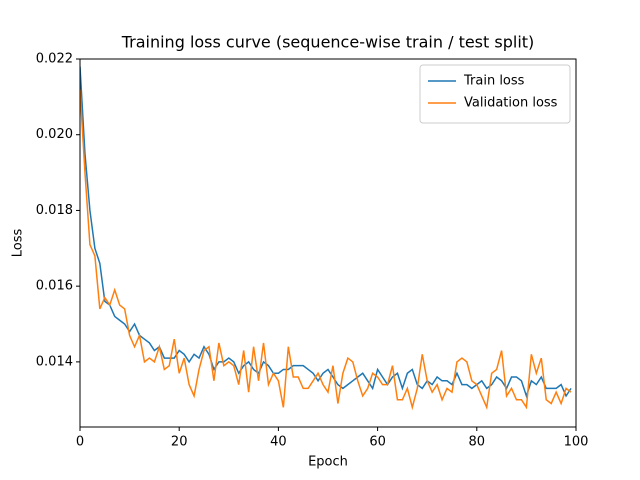 The width and height of the screenshot is (640, 480). Describe the element at coordinates (54, 210) in the screenshot. I see `y-tick-label: 0.018` at that location.